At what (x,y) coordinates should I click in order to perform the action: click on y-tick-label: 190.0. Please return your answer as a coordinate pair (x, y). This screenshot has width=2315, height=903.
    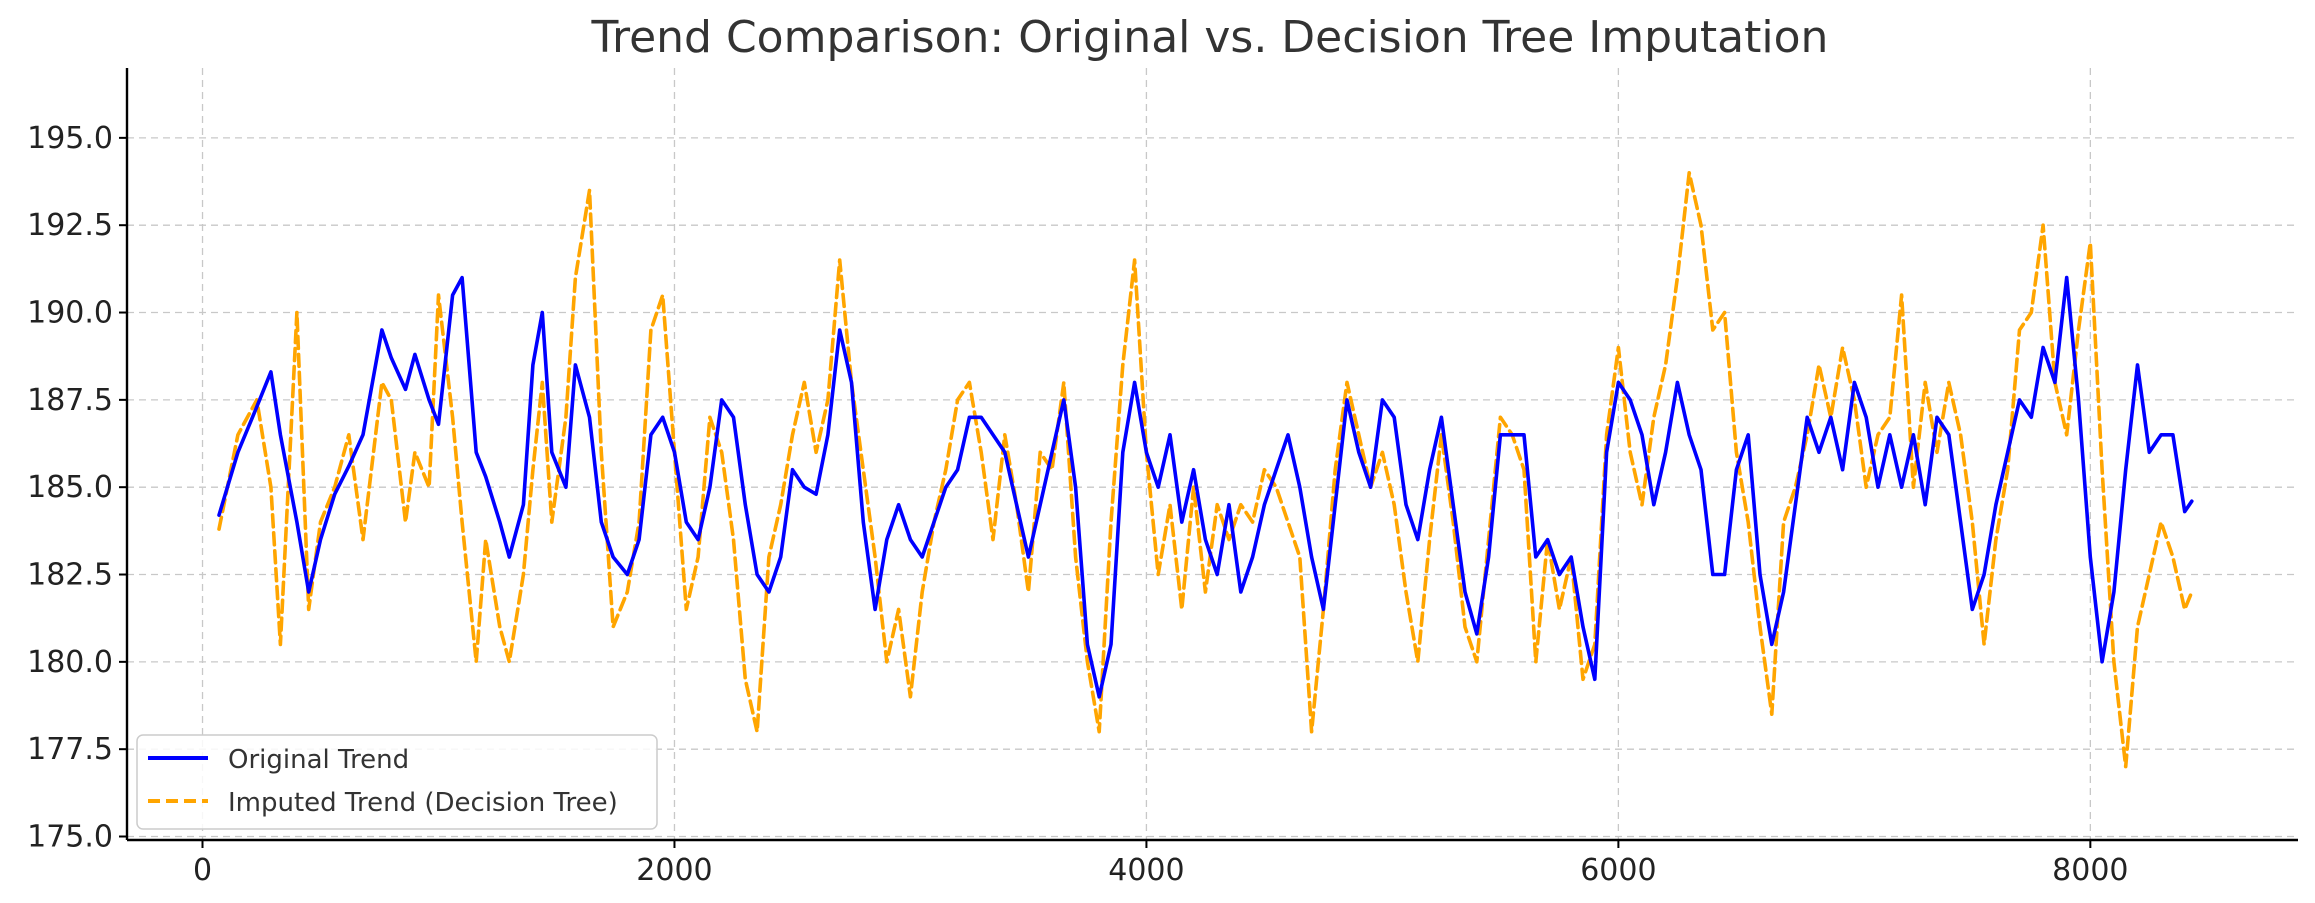
    Looking at the image, I should click on (70, 313).